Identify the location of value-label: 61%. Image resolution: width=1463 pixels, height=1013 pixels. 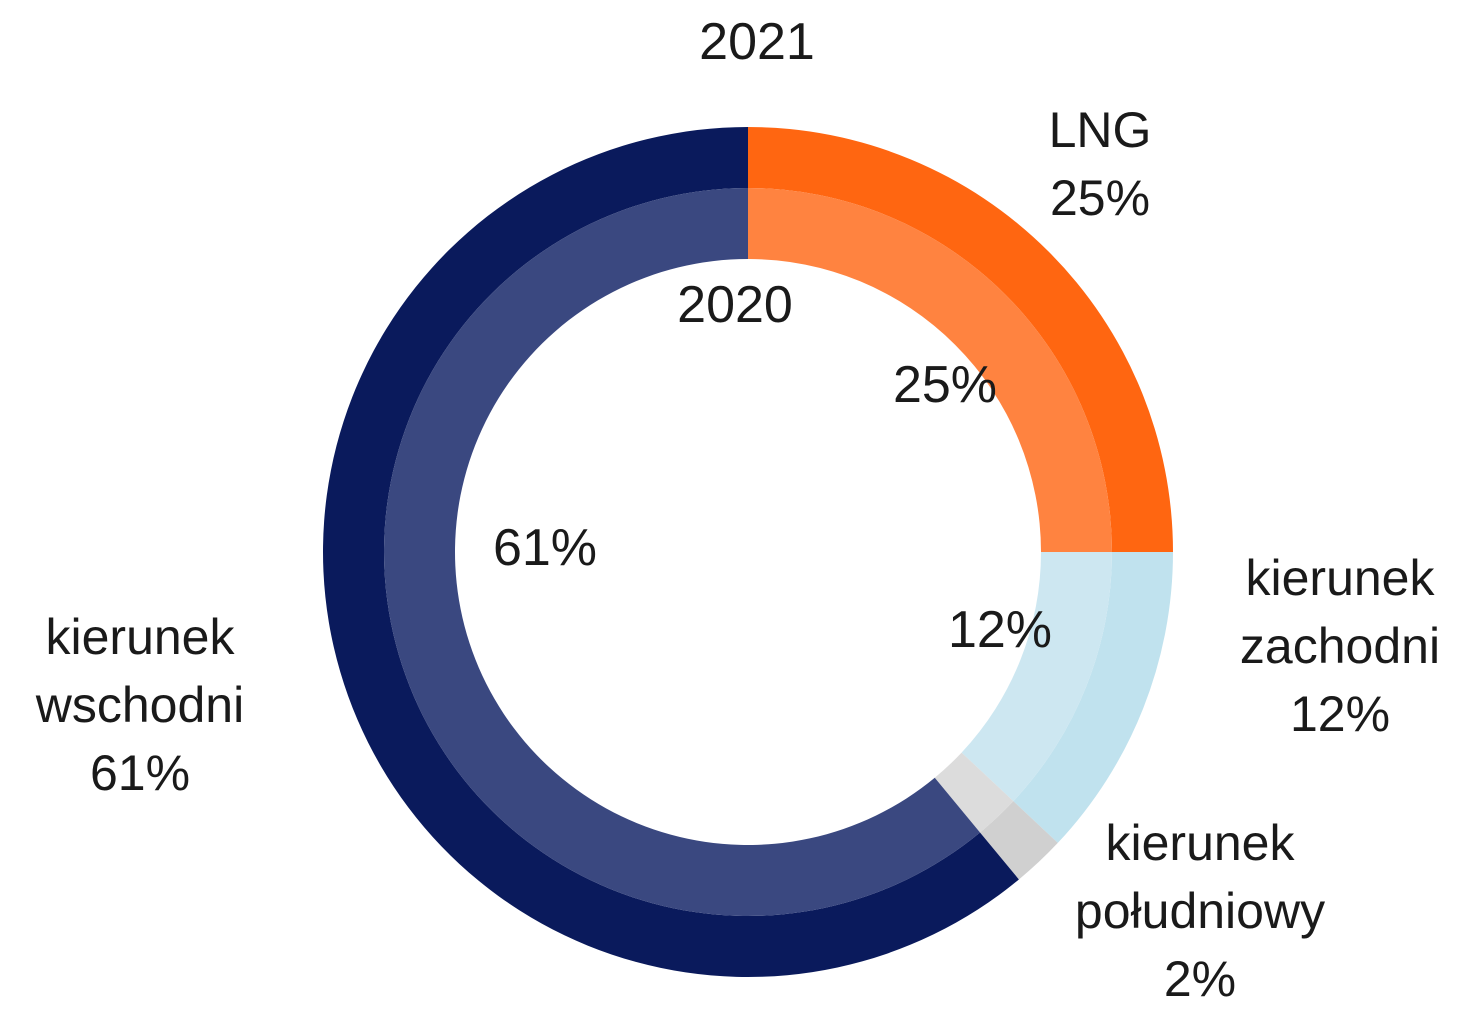
(140, 773).